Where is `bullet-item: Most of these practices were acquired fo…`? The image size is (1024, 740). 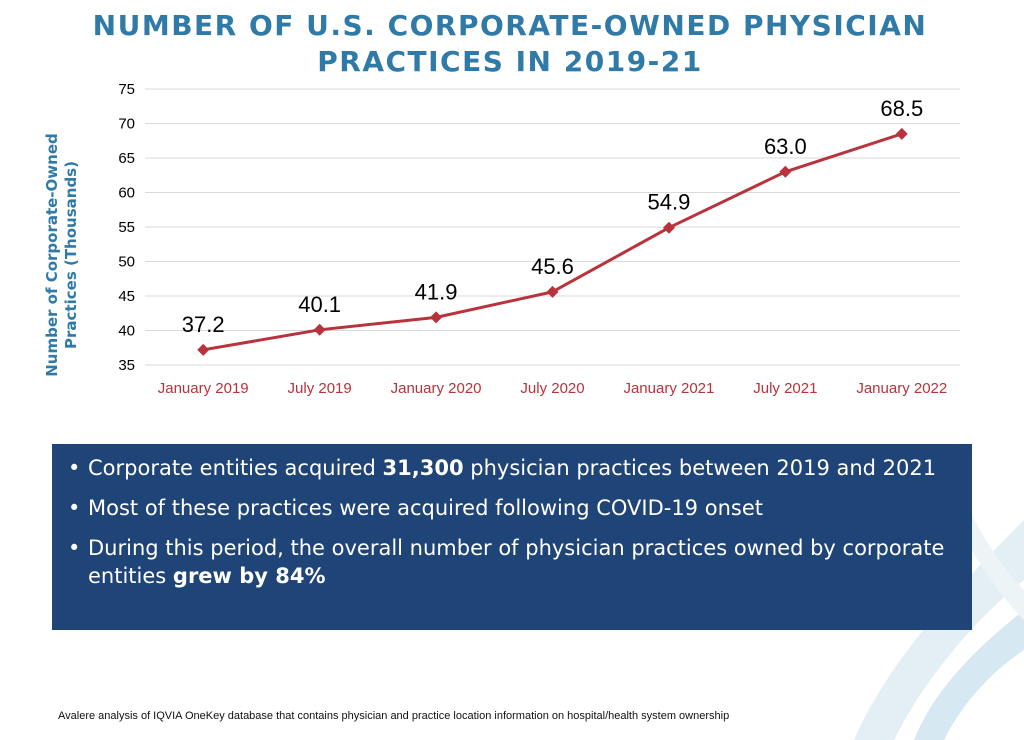
bullet-item: Most of these practices were acquired fo… is located at coordinates (510, 508).